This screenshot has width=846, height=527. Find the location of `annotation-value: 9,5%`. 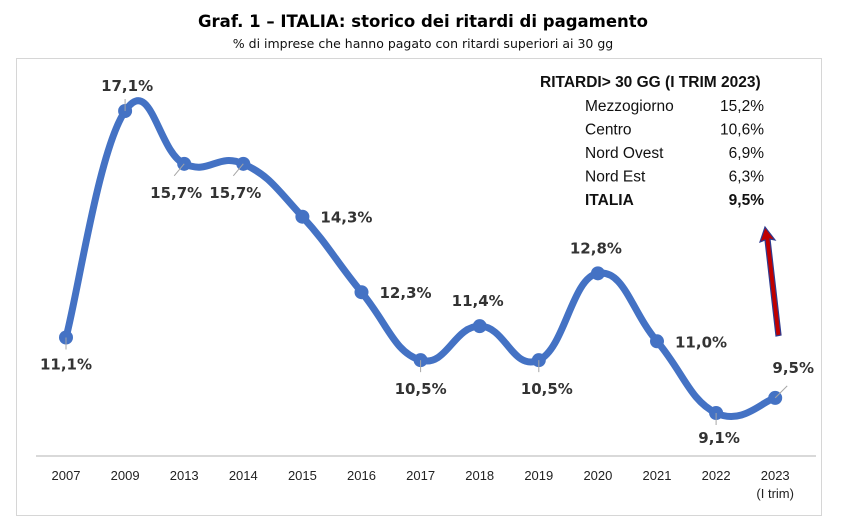

annotation-value: 9,5% is located at coordinates (747, 200).